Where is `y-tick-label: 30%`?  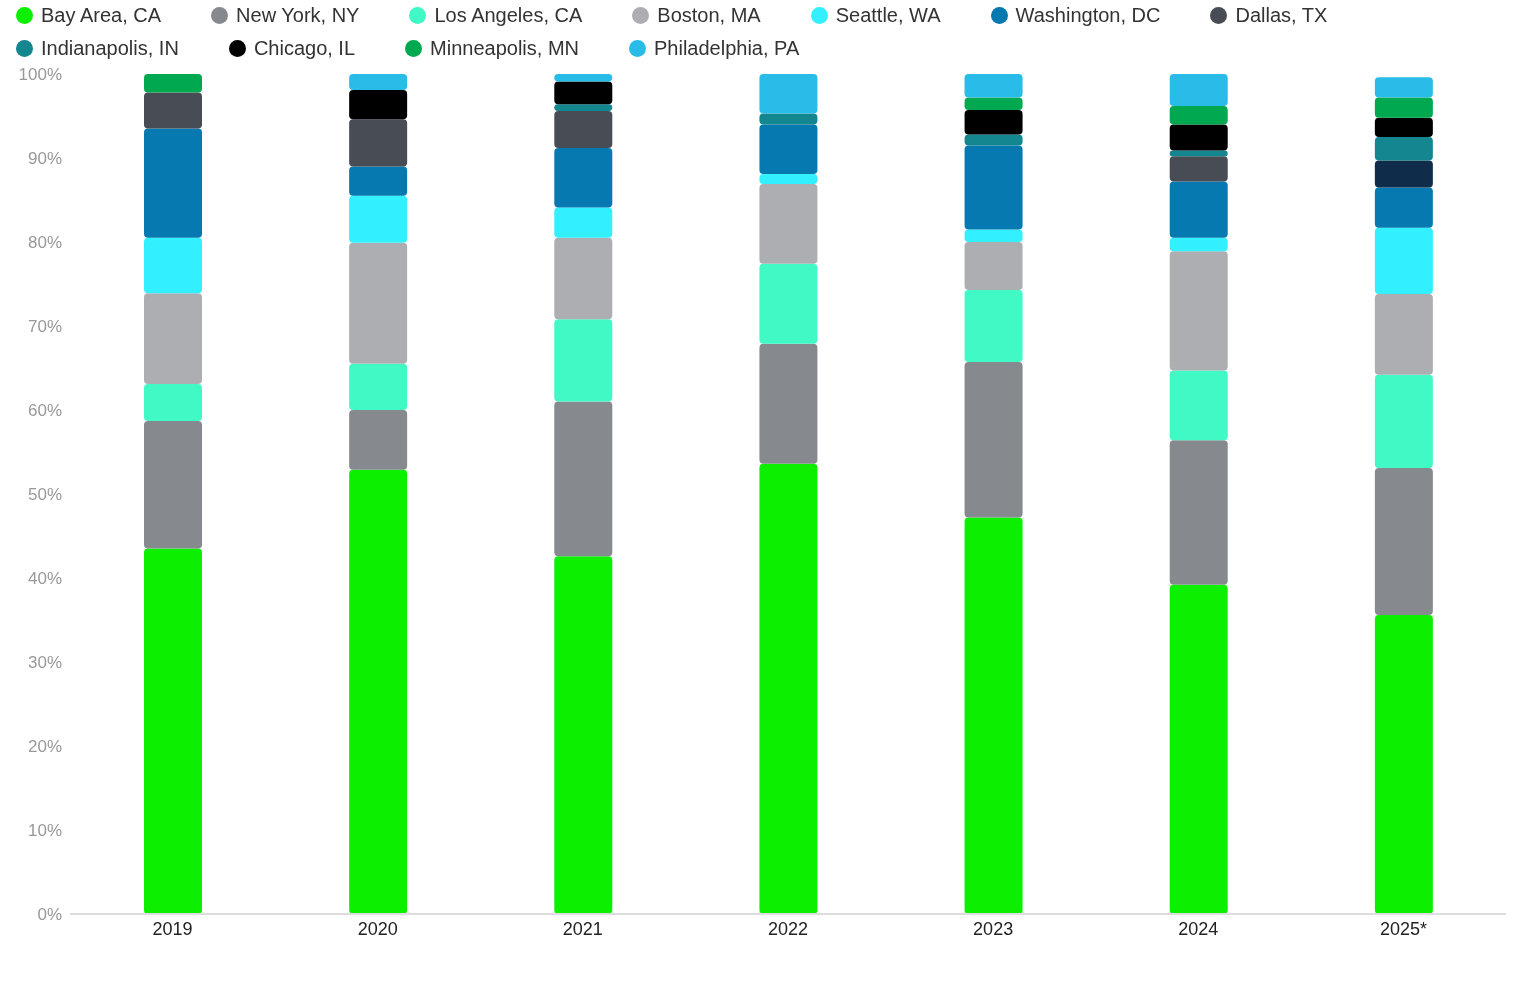 y-tick-label: 30% is located at coordinates (44, 663).